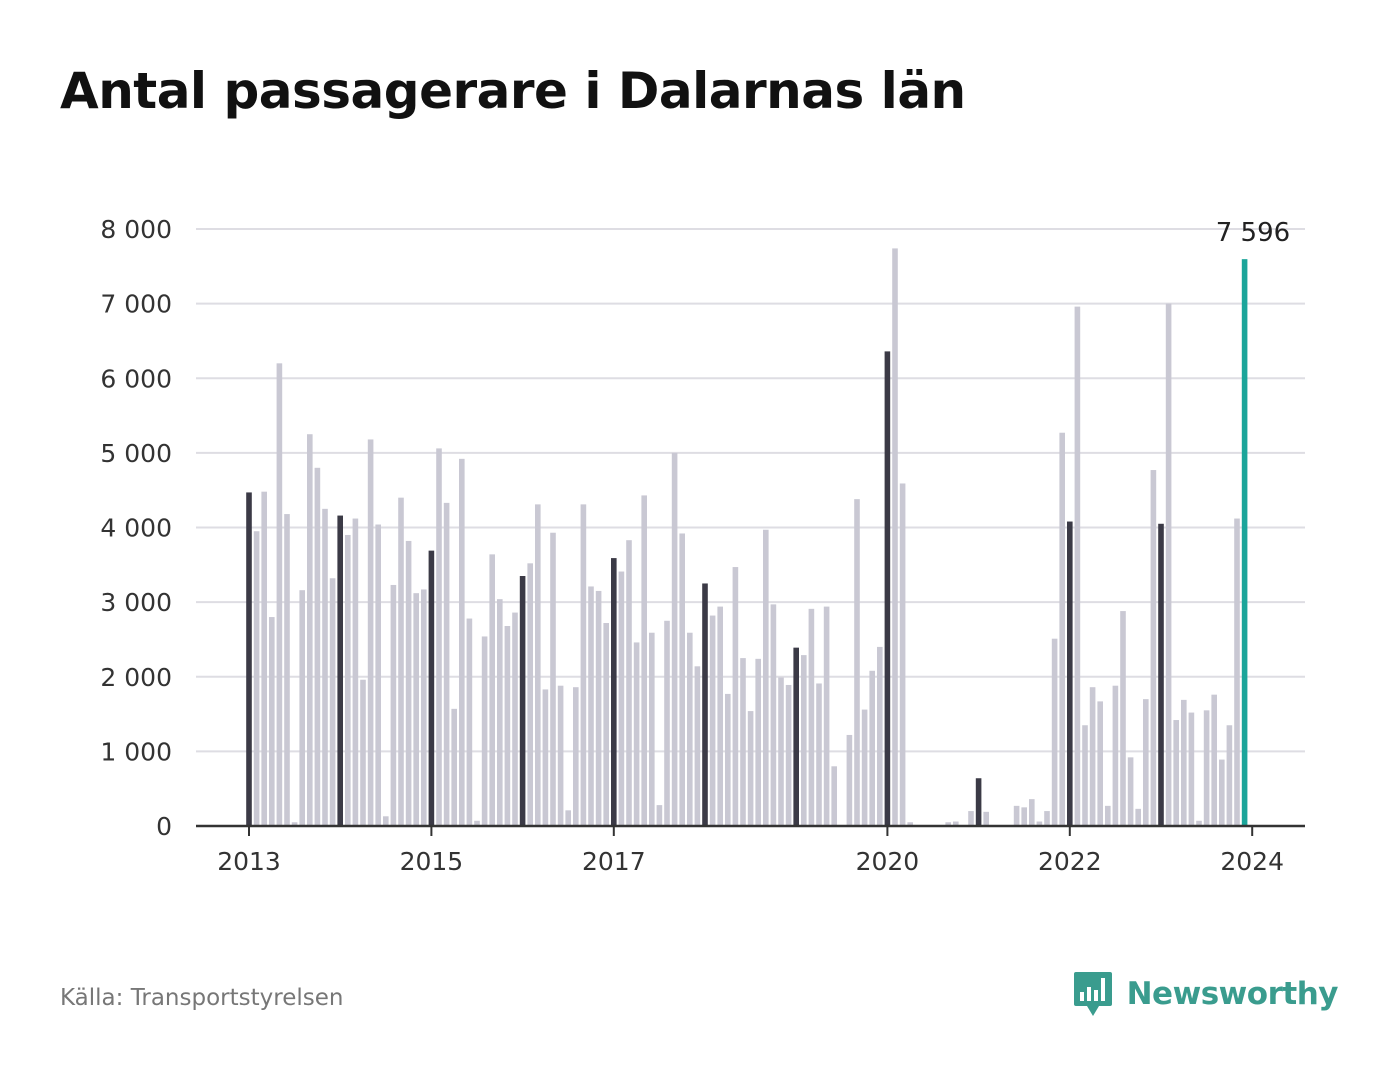 This screenshot has width=1400, height=1080. Describe the element at coordinates (136, 453) in the screenshot. I see `y-tick-label: 5 000` at that location.